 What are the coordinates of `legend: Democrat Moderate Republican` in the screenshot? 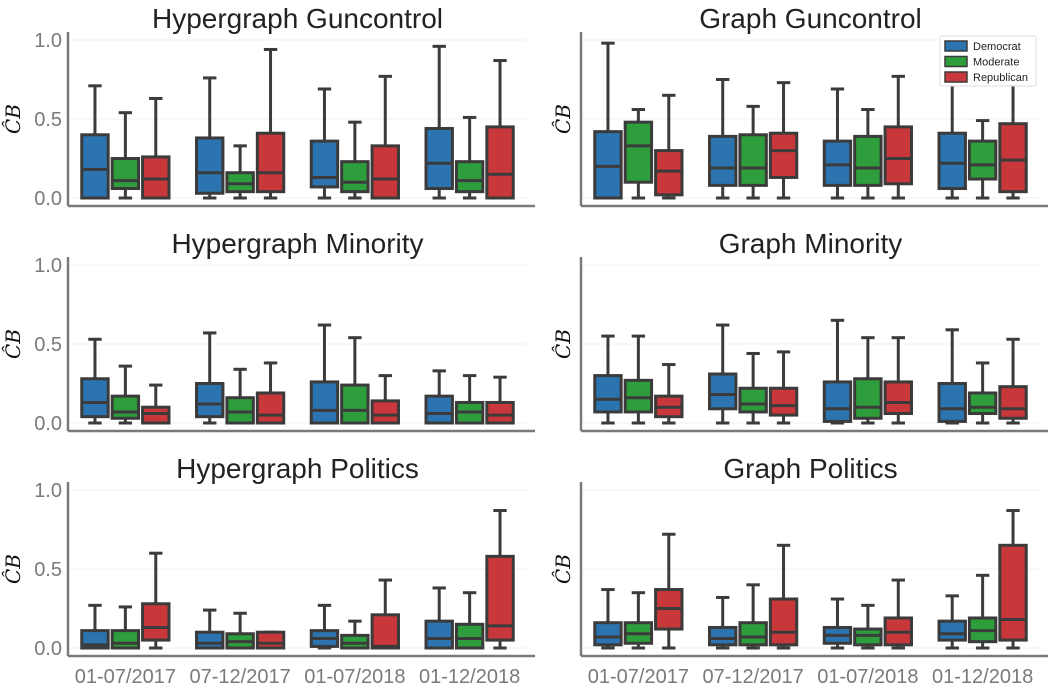 It's located at (988, 61).